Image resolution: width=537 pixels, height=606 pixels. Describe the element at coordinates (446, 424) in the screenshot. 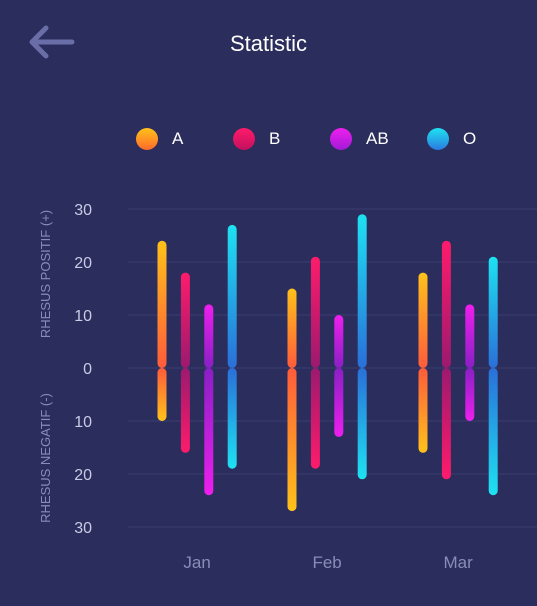

I see `bar-b-mar-negative` at that location.